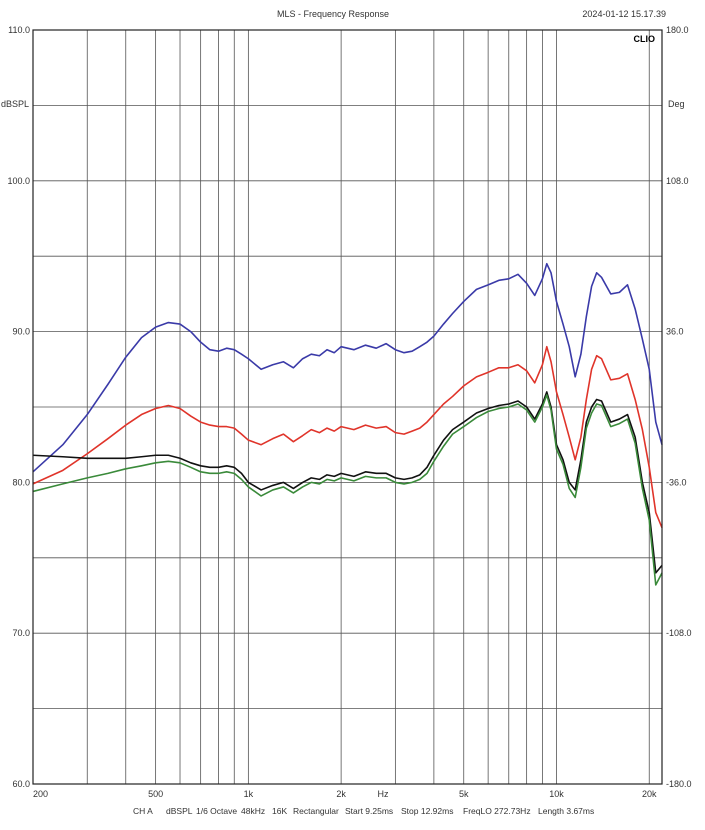 This screenshot has width=705, height=830. Describe the element at coordinates (427, 811) in the screenshot. I see `footer-stop: Stop 12.92ms` at that location.